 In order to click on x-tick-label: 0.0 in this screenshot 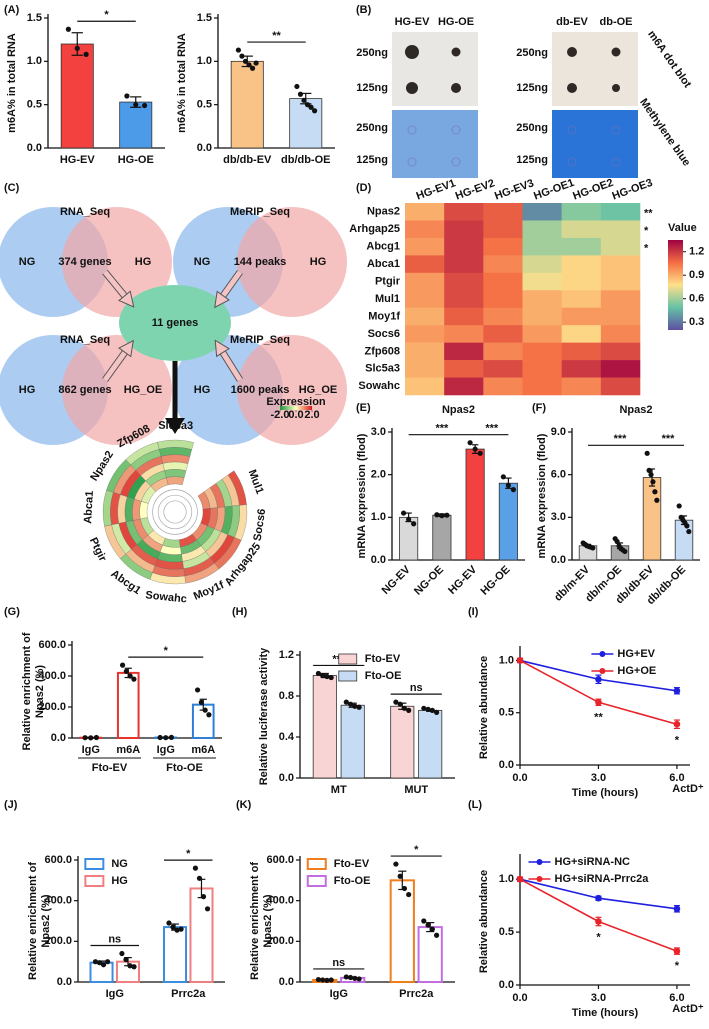, I will do `click(519, 778)`.